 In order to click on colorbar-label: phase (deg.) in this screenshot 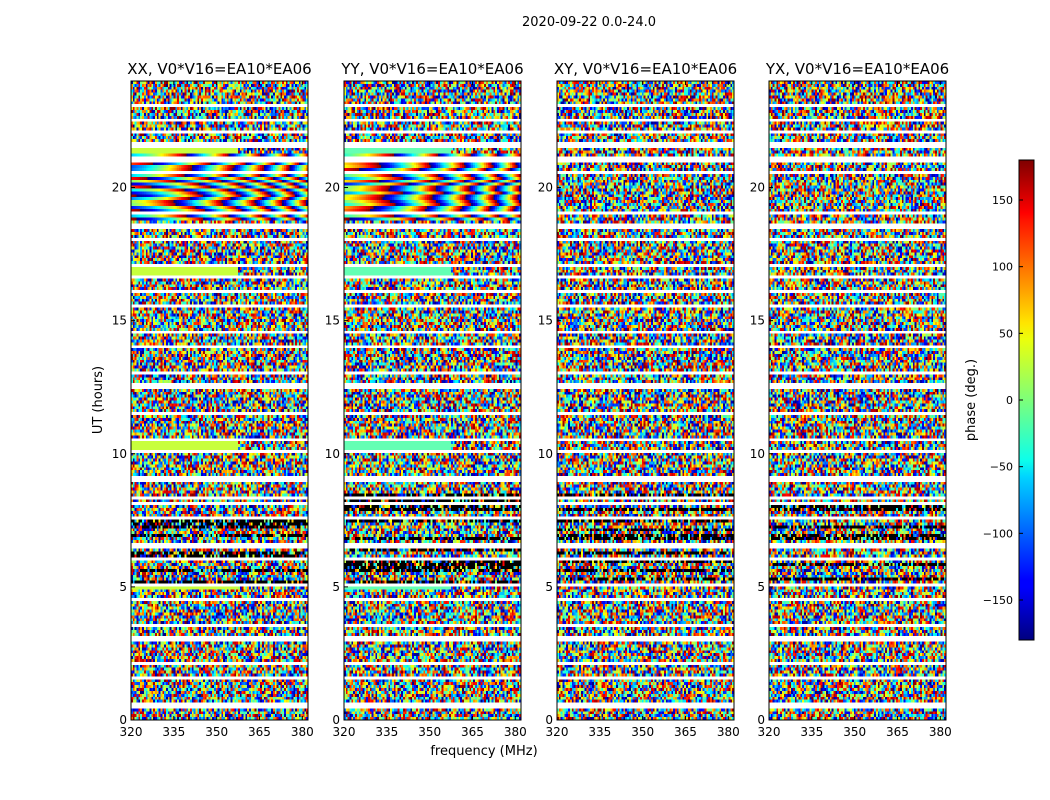, I will do `click(971, 400)`.